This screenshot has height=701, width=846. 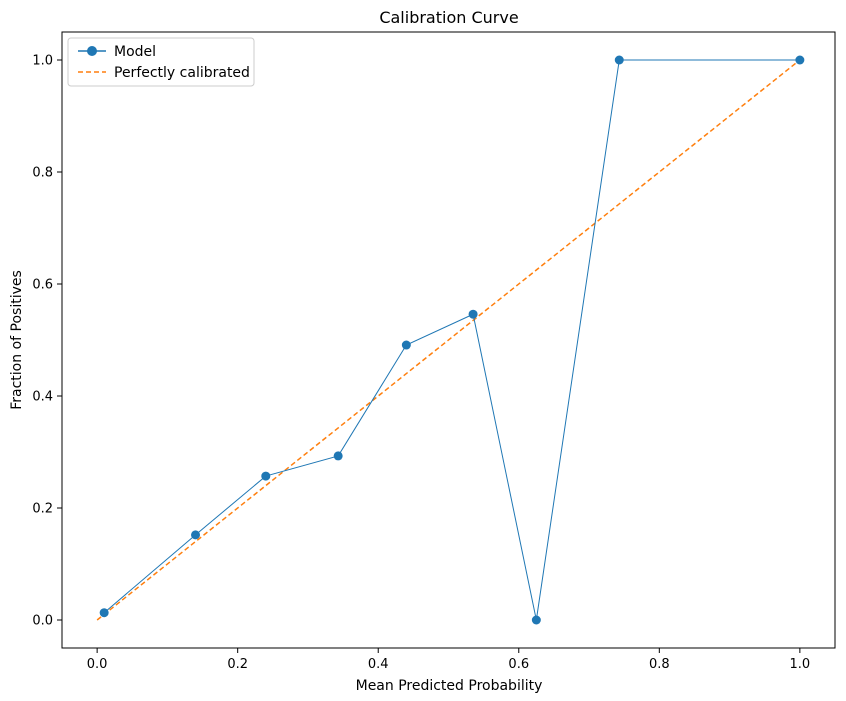 What do you see at coordinates (237, 664) in the screenshot?
I see `x-tick-label: 0.2` at bounding box center [237, 664].